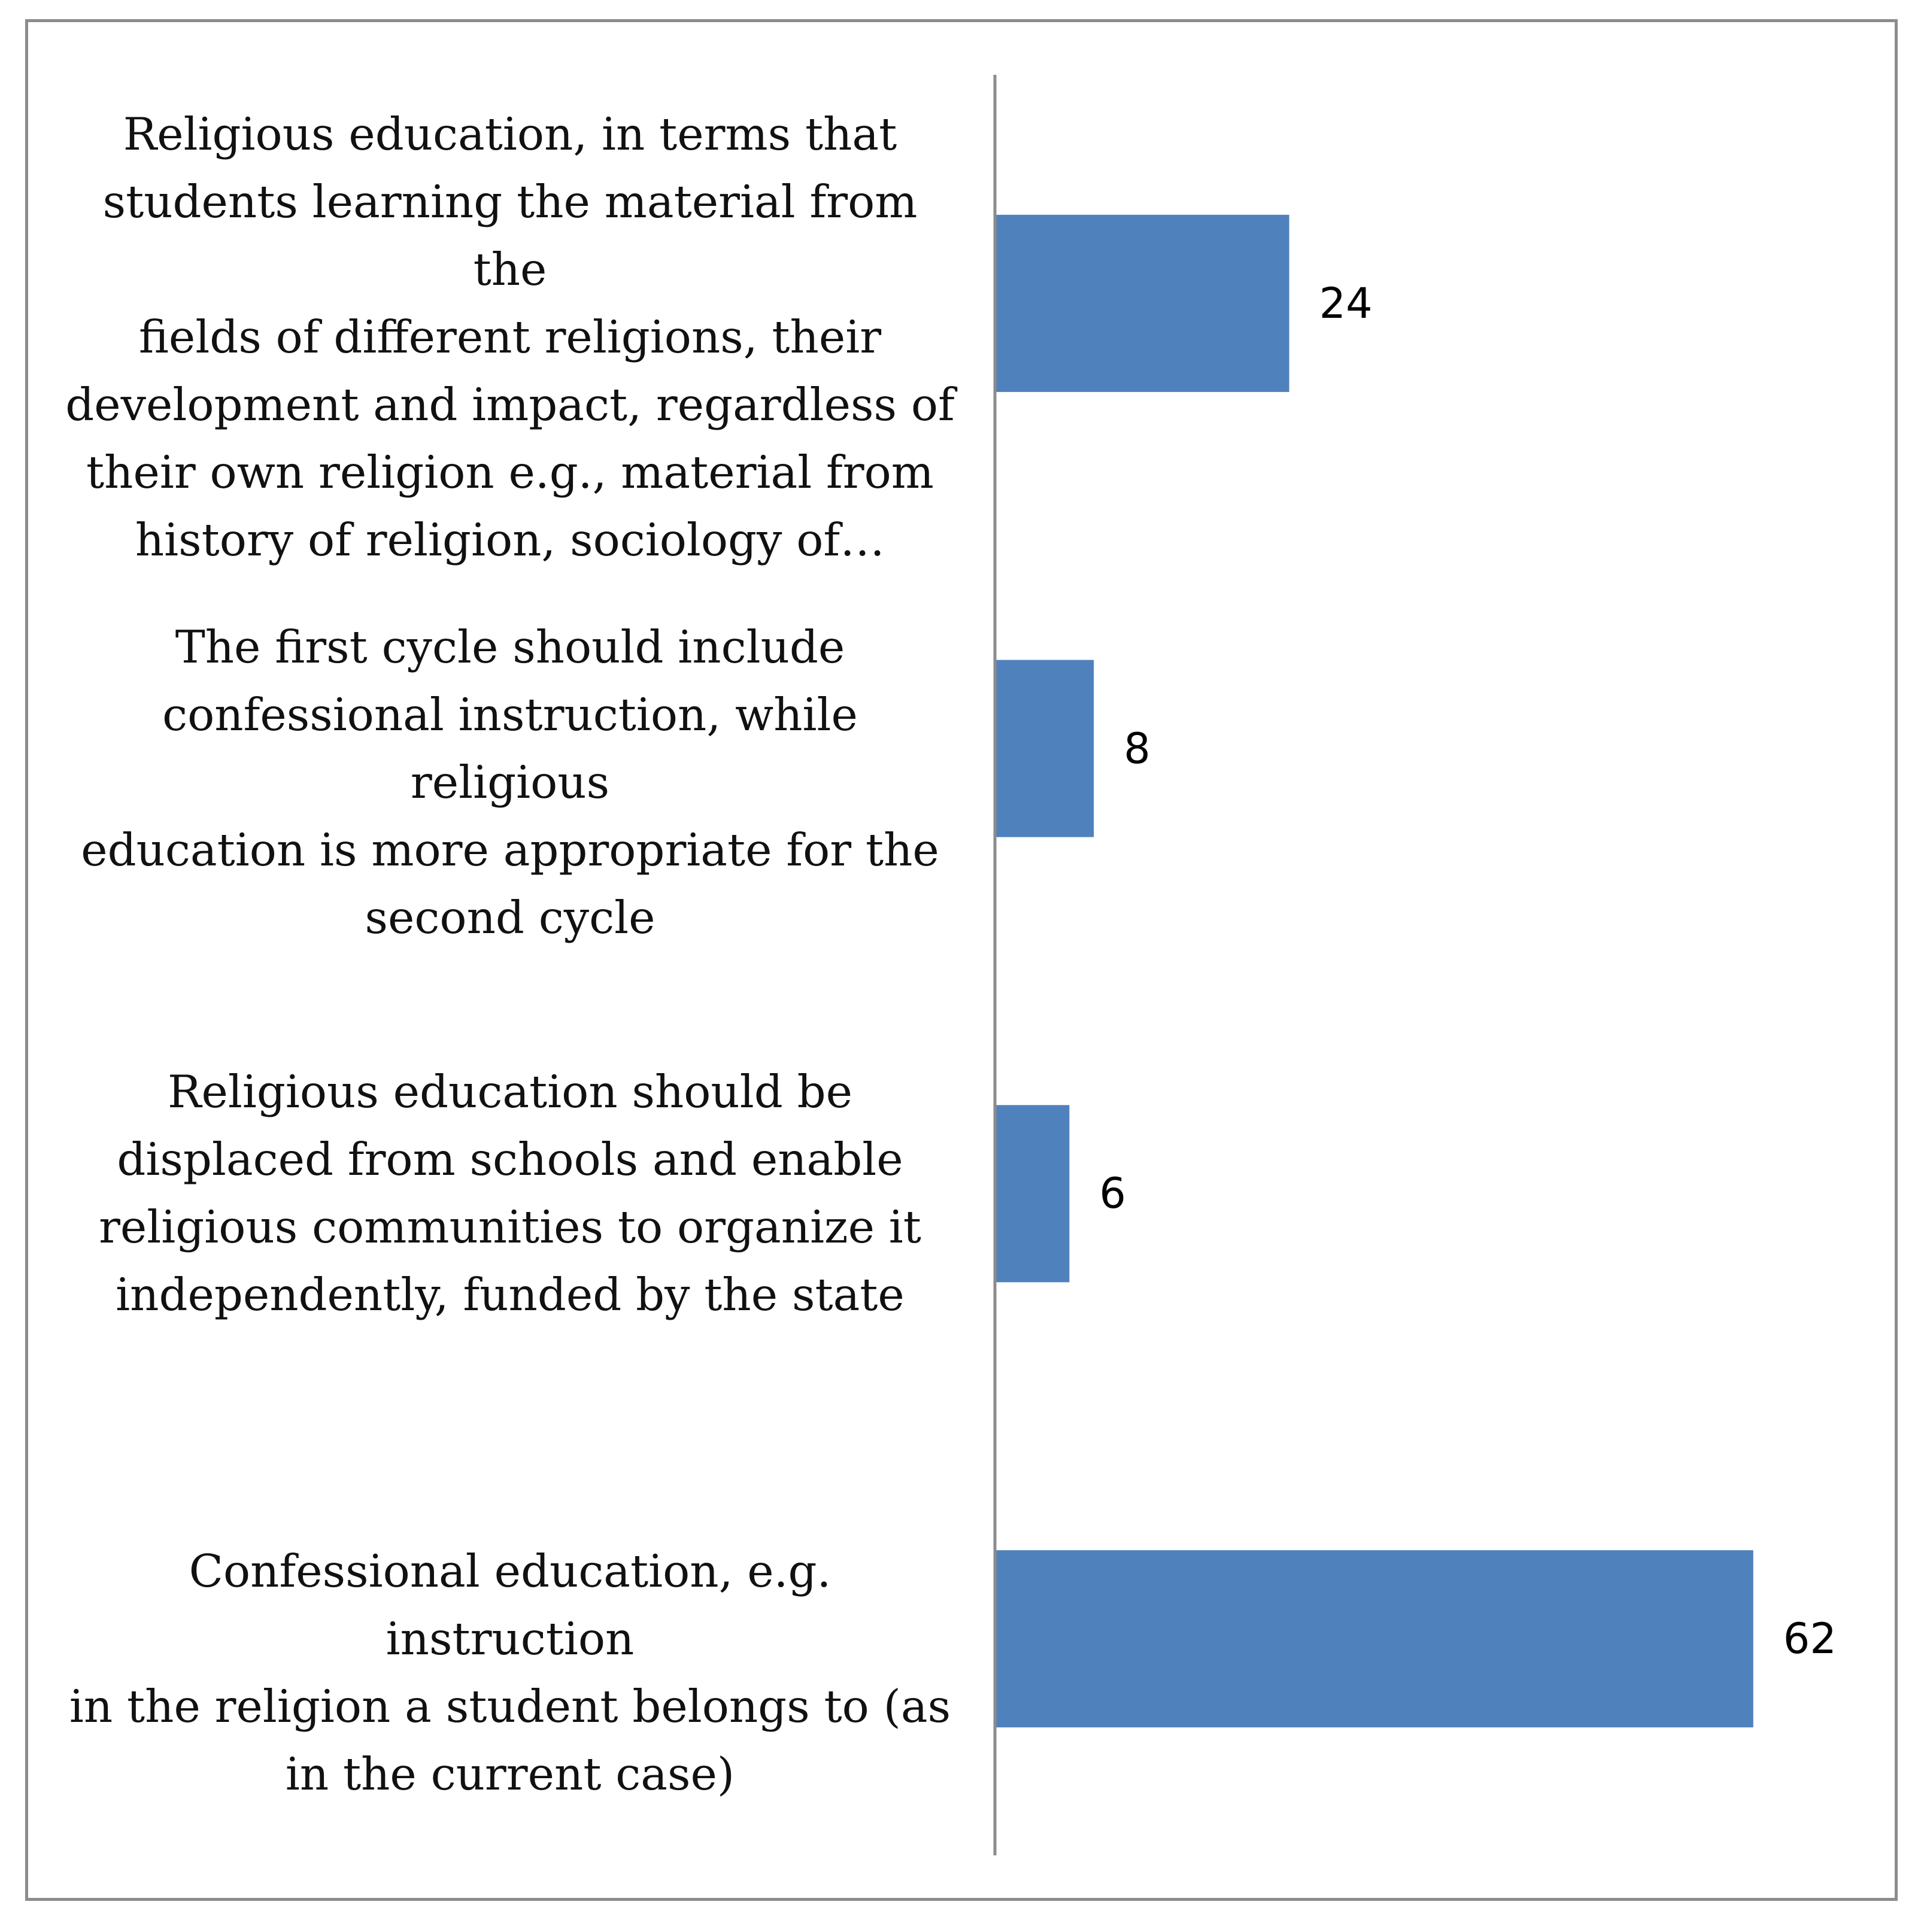 The height and width of the screenshot is (1932, 1927). Describe the element at coordinates (1112, 1194) in the screenshot. I see `value-label-3: 6` at that location.